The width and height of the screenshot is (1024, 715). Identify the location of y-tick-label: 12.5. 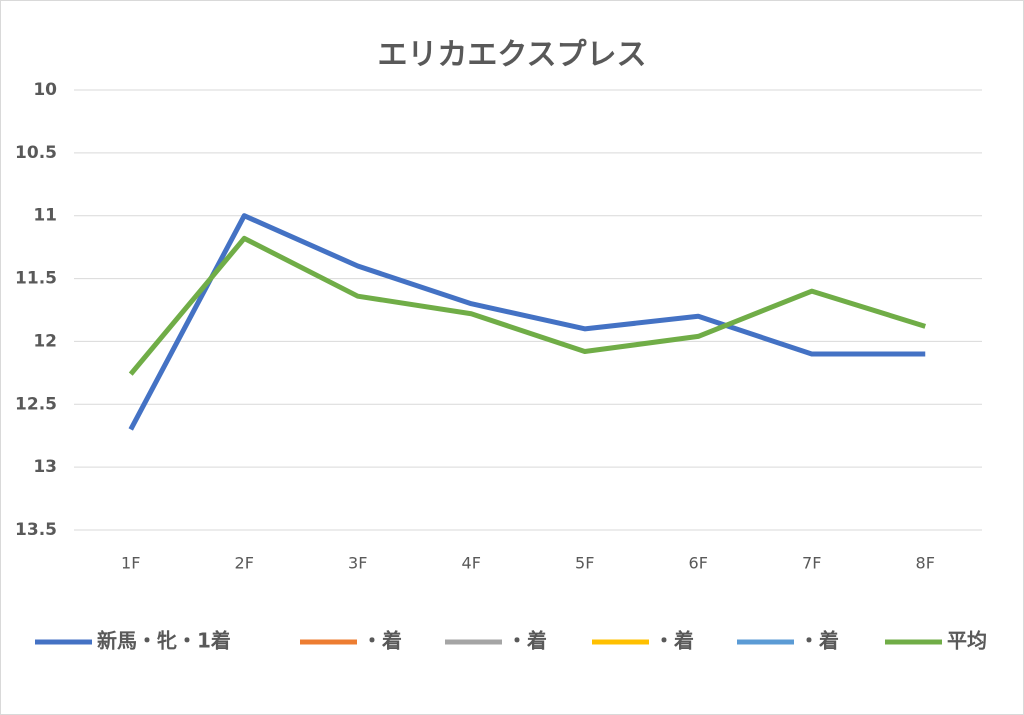
(36, 404).